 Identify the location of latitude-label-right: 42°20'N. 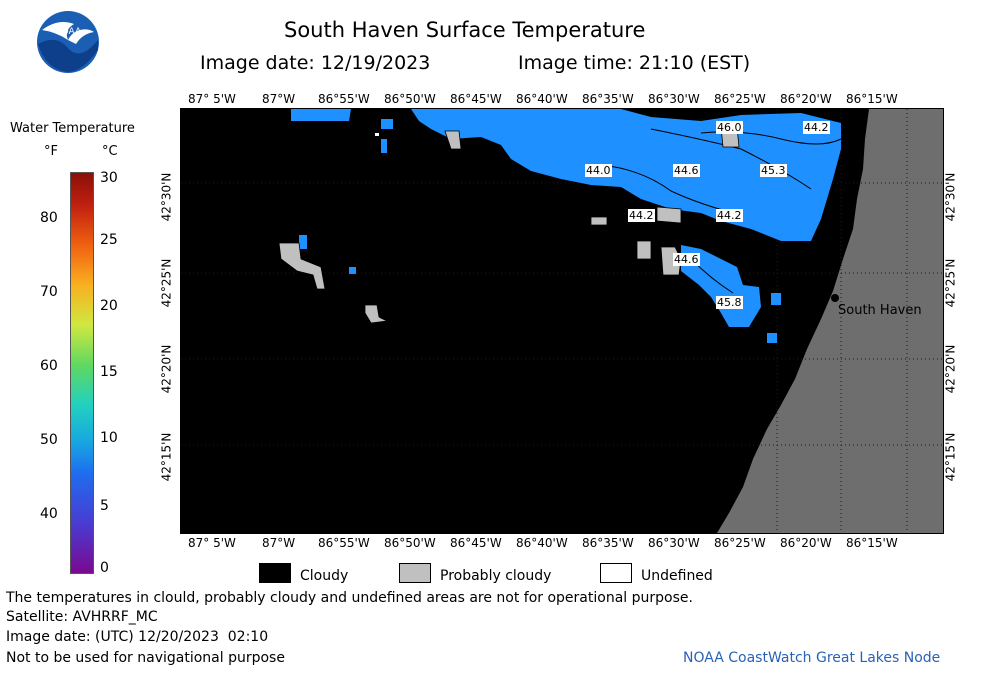
(950, 369).